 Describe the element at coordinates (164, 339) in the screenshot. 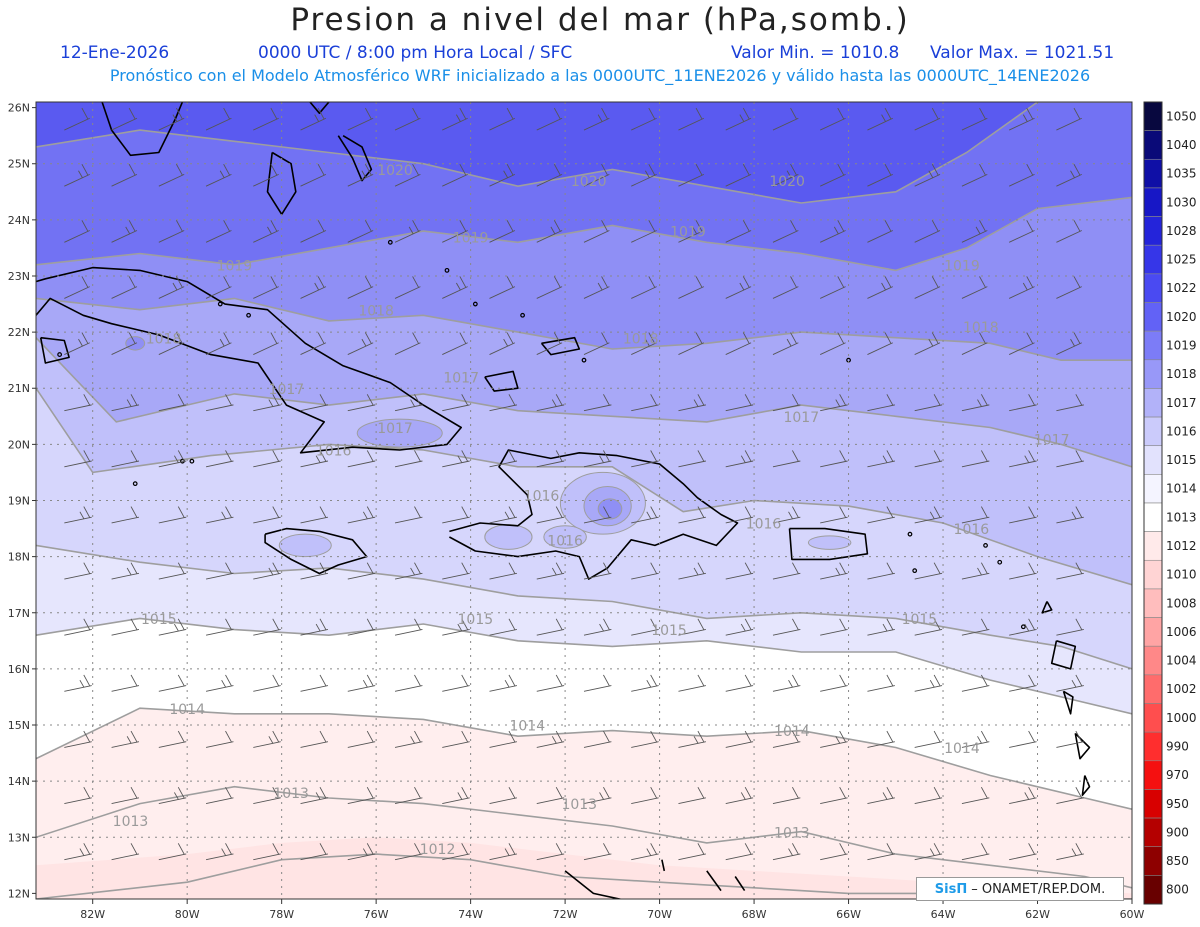

I see `contour-label: 1018` at that location.